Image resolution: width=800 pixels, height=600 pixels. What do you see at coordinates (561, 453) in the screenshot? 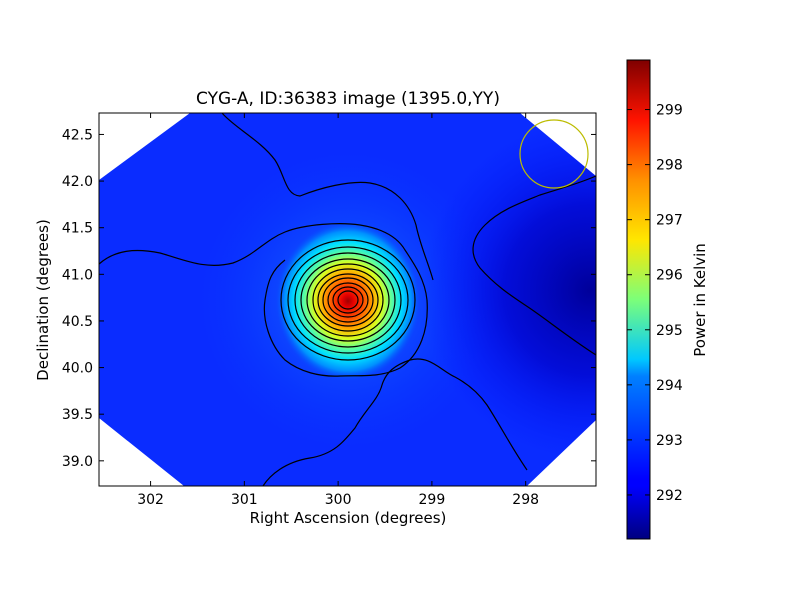
I see `corner-mask-bottom-right` at bounding box center [561, 453].